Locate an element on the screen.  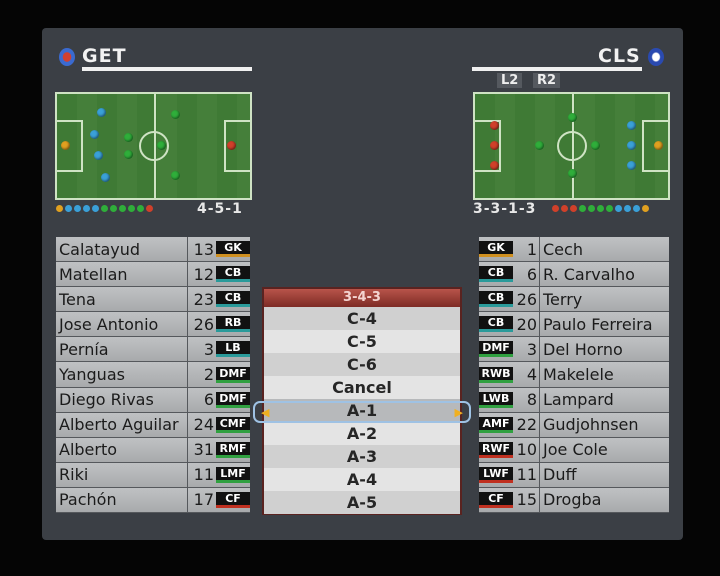
away-formation-pitch is located at coordinates (571, 146).